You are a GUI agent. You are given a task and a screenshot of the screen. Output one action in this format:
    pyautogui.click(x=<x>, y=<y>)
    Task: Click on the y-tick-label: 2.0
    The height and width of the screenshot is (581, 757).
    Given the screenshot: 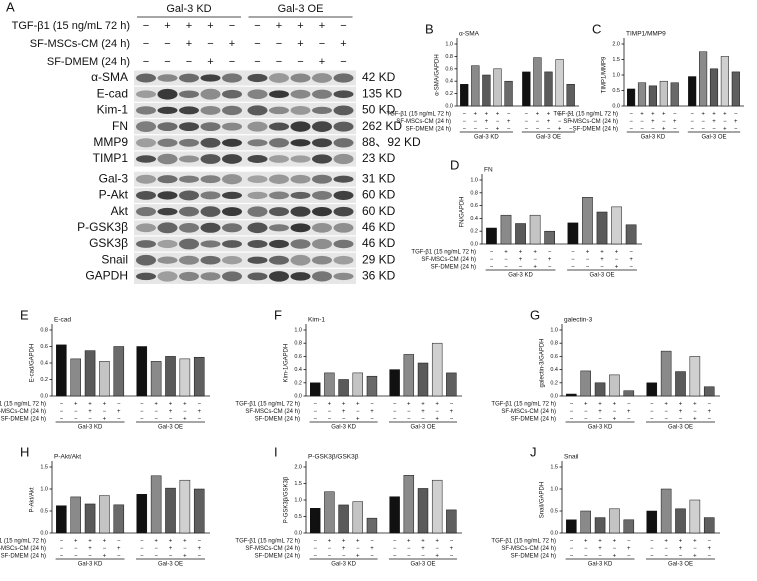 What is the action you would take?
    pyautogui.click(x=616, y=44)
    